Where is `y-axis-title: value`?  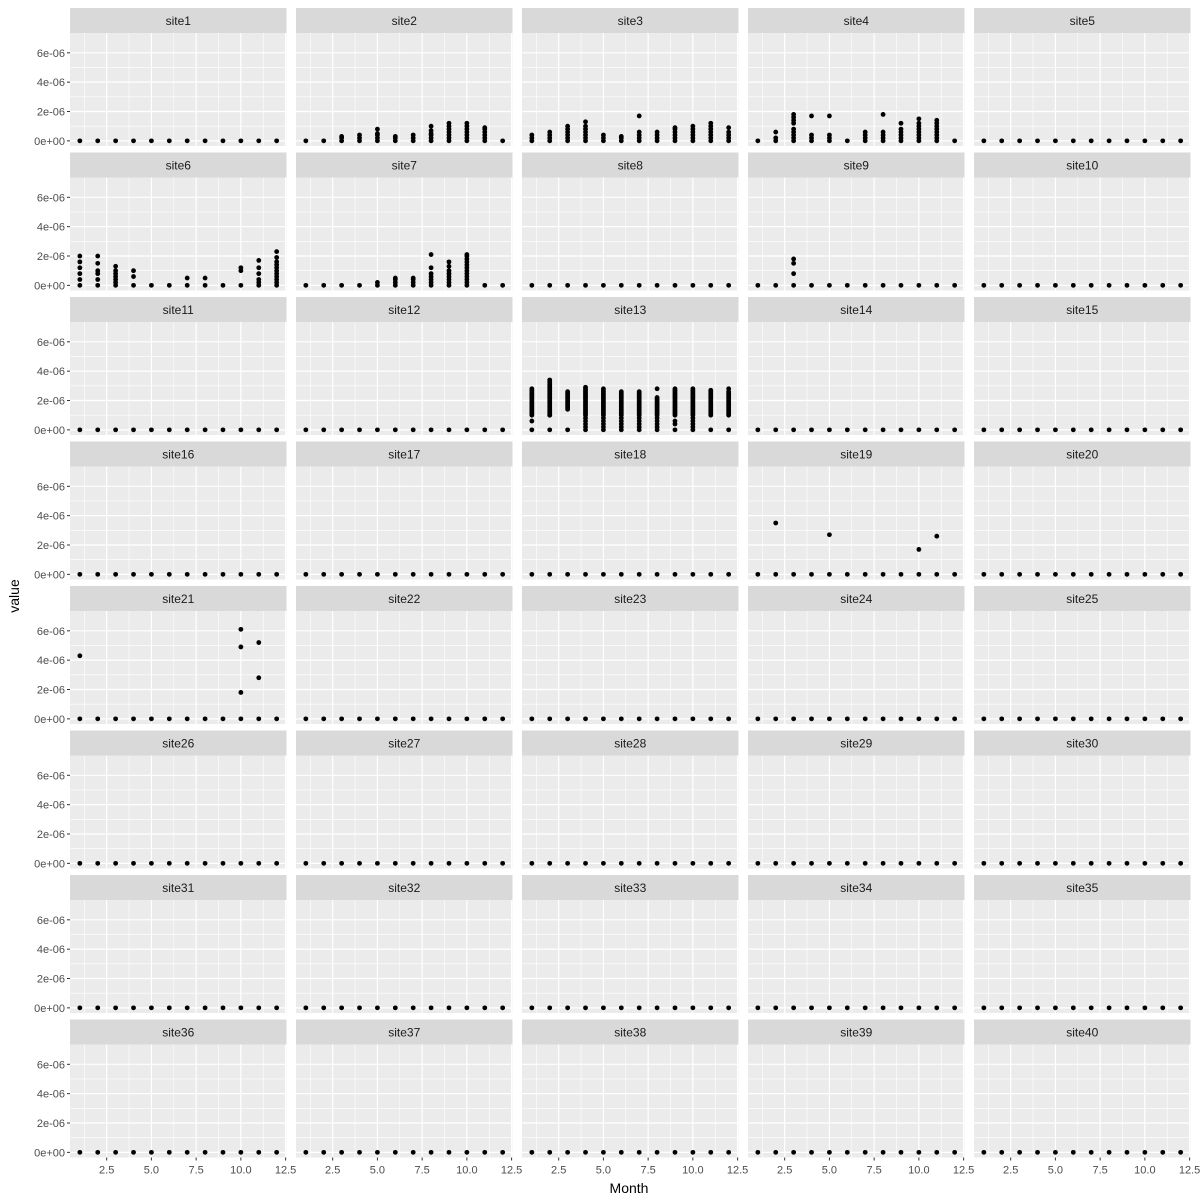 y-axis-title: value is located at coordinates (14, 596).